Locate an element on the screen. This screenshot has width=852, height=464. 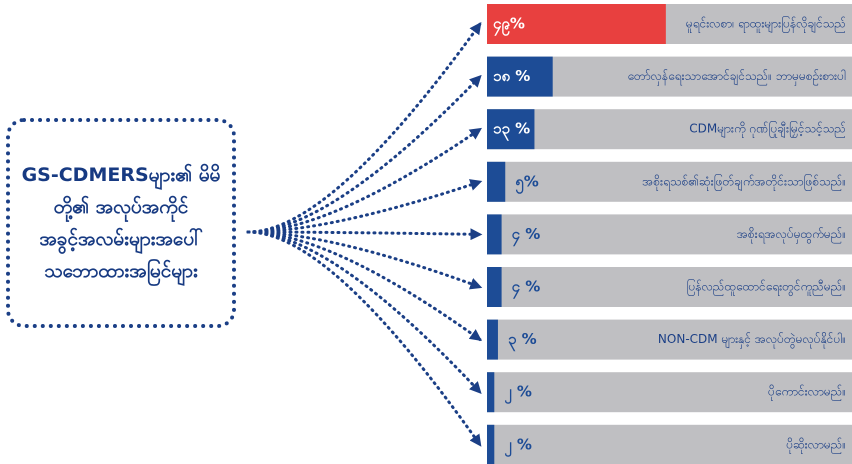
value-label: ၄၉% is located at coordinates (509, 26).